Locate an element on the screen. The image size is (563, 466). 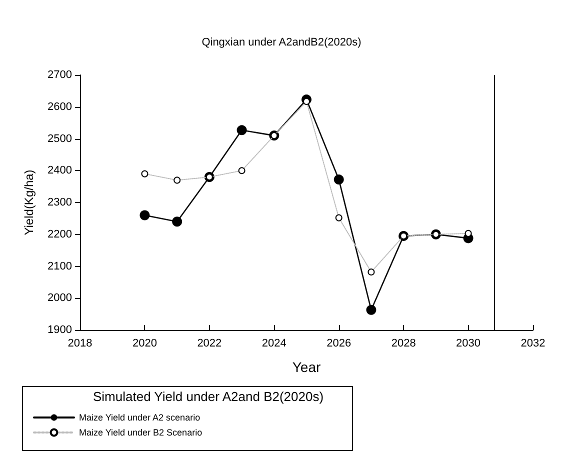
chart-title: Qingxian under A2andB2(2020s) is located at coordinates (282, 42).